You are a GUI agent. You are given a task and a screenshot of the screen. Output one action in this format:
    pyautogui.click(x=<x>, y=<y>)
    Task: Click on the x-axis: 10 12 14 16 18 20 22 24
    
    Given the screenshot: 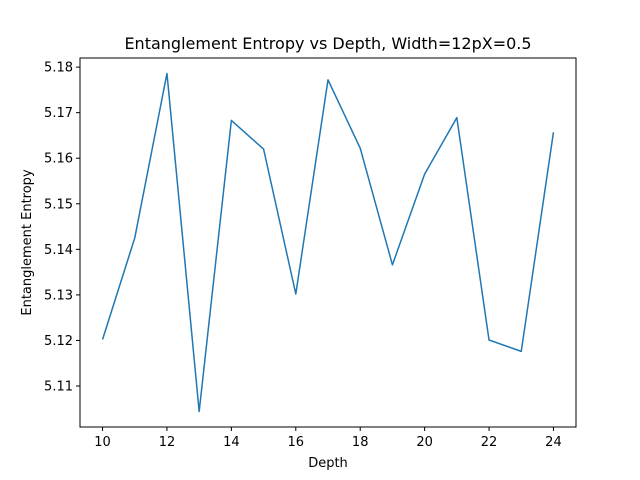 What is the action you would take?
    pyautogui.click(x=328, y=438)
    